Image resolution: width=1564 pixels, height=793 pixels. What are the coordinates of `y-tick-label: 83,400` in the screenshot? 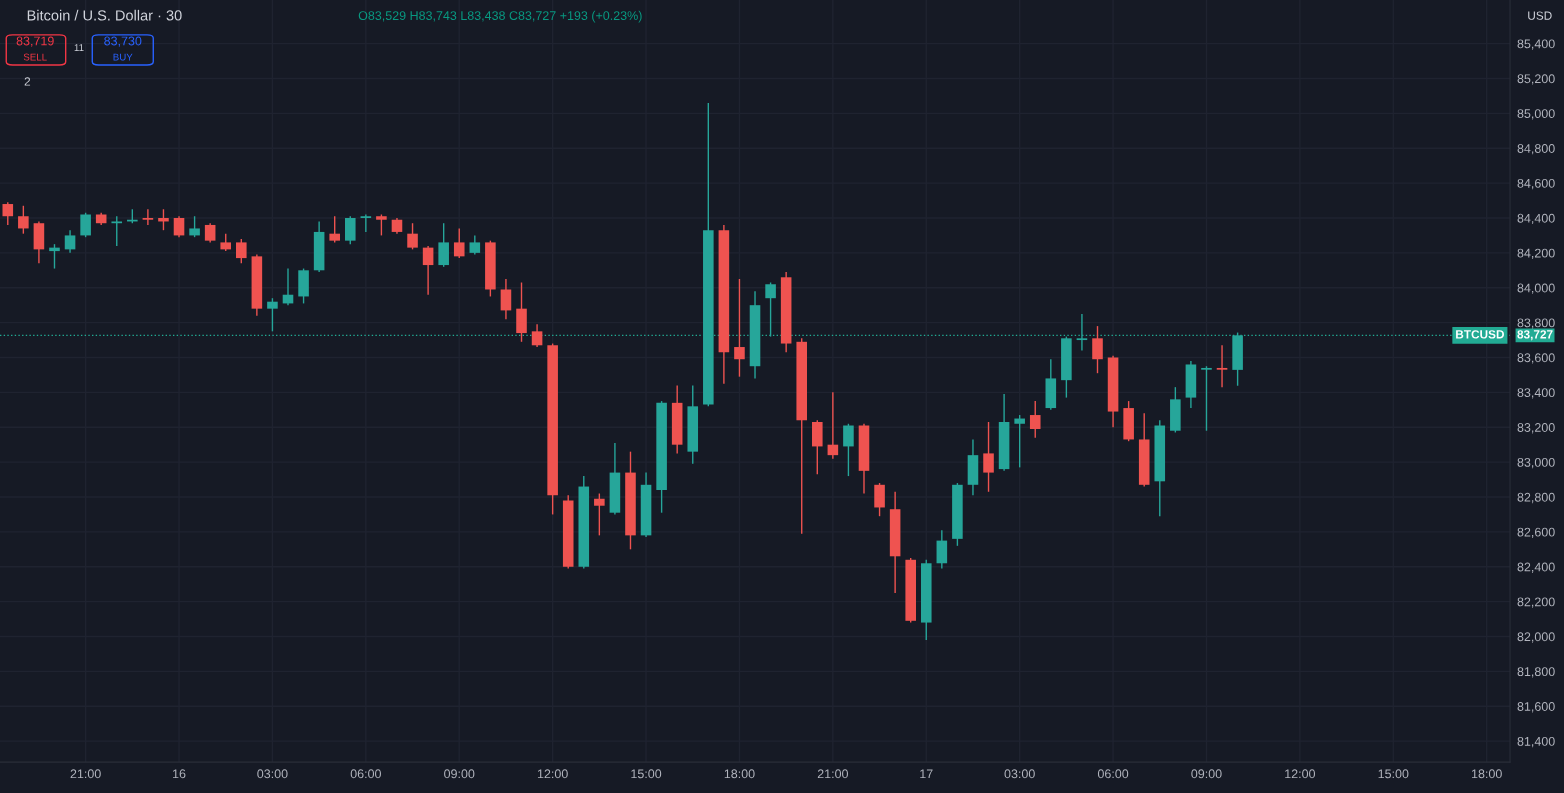 It's located at (1536, 393).